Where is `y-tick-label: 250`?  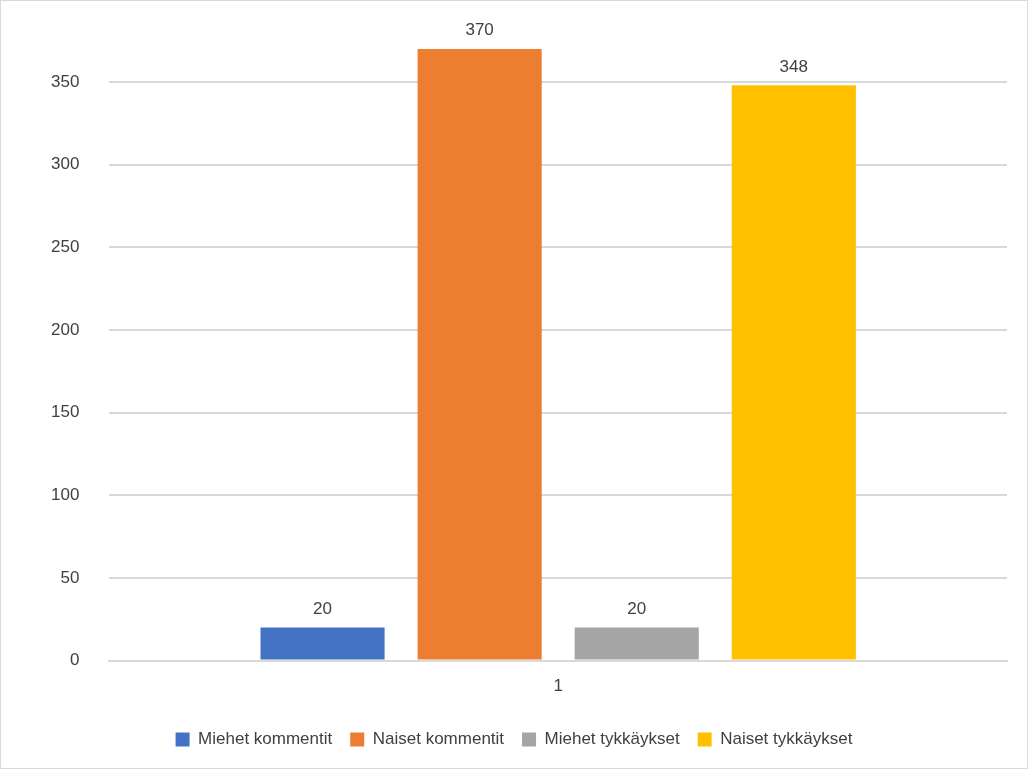
y-tick-label: 250 is located at coordinates (65, 247).